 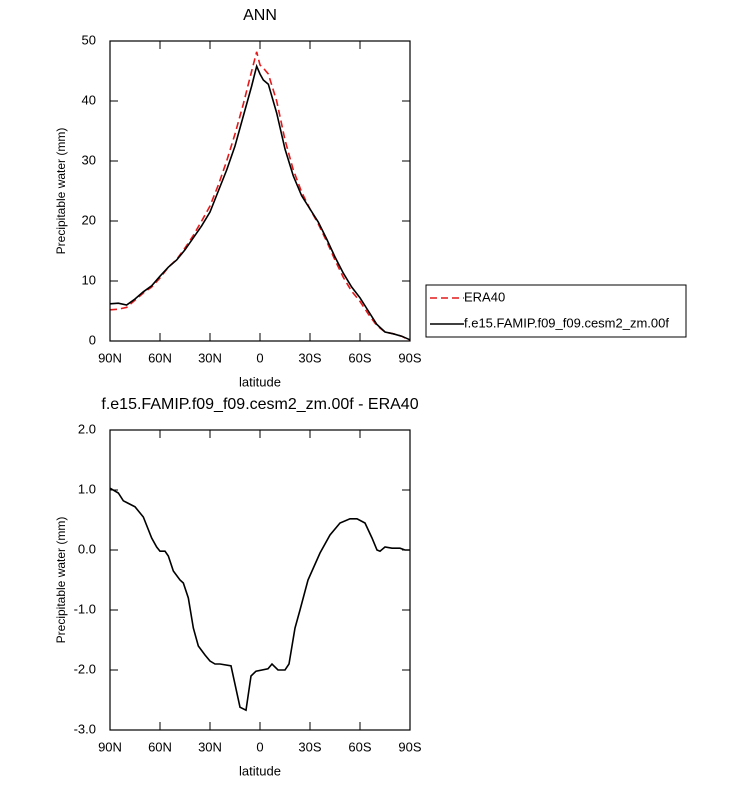 I want to click on y-tick-label: 0, so click(x=92, y=339).